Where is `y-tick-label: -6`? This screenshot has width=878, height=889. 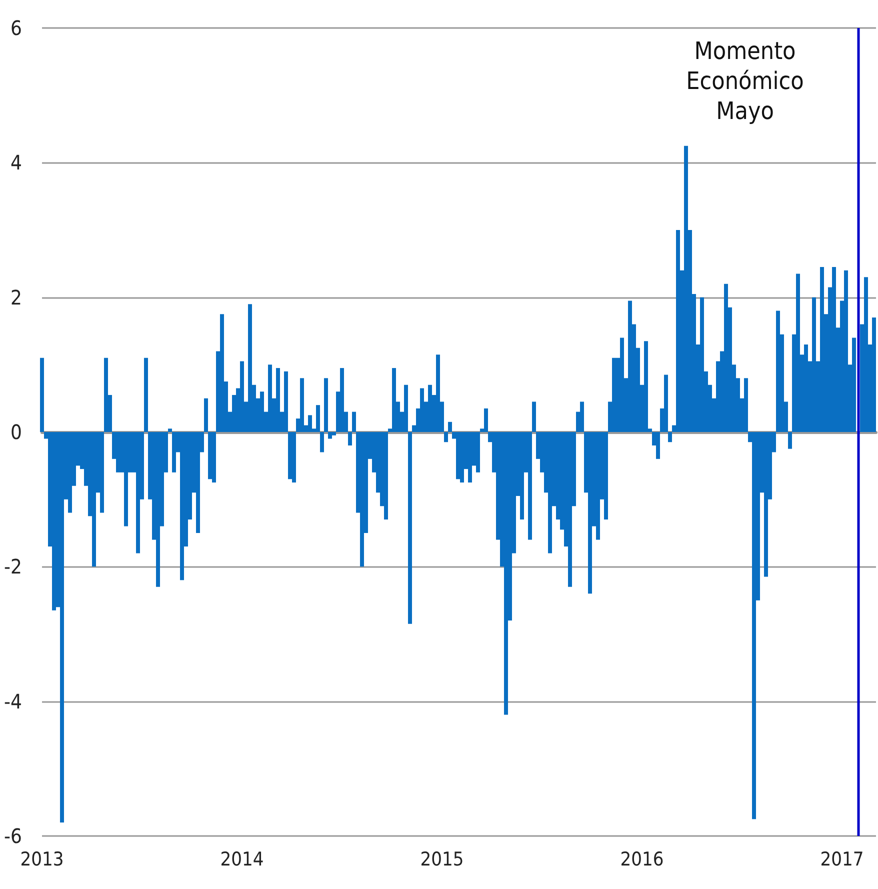
y-tick-label: -6 is located at coordinates (13, 836).